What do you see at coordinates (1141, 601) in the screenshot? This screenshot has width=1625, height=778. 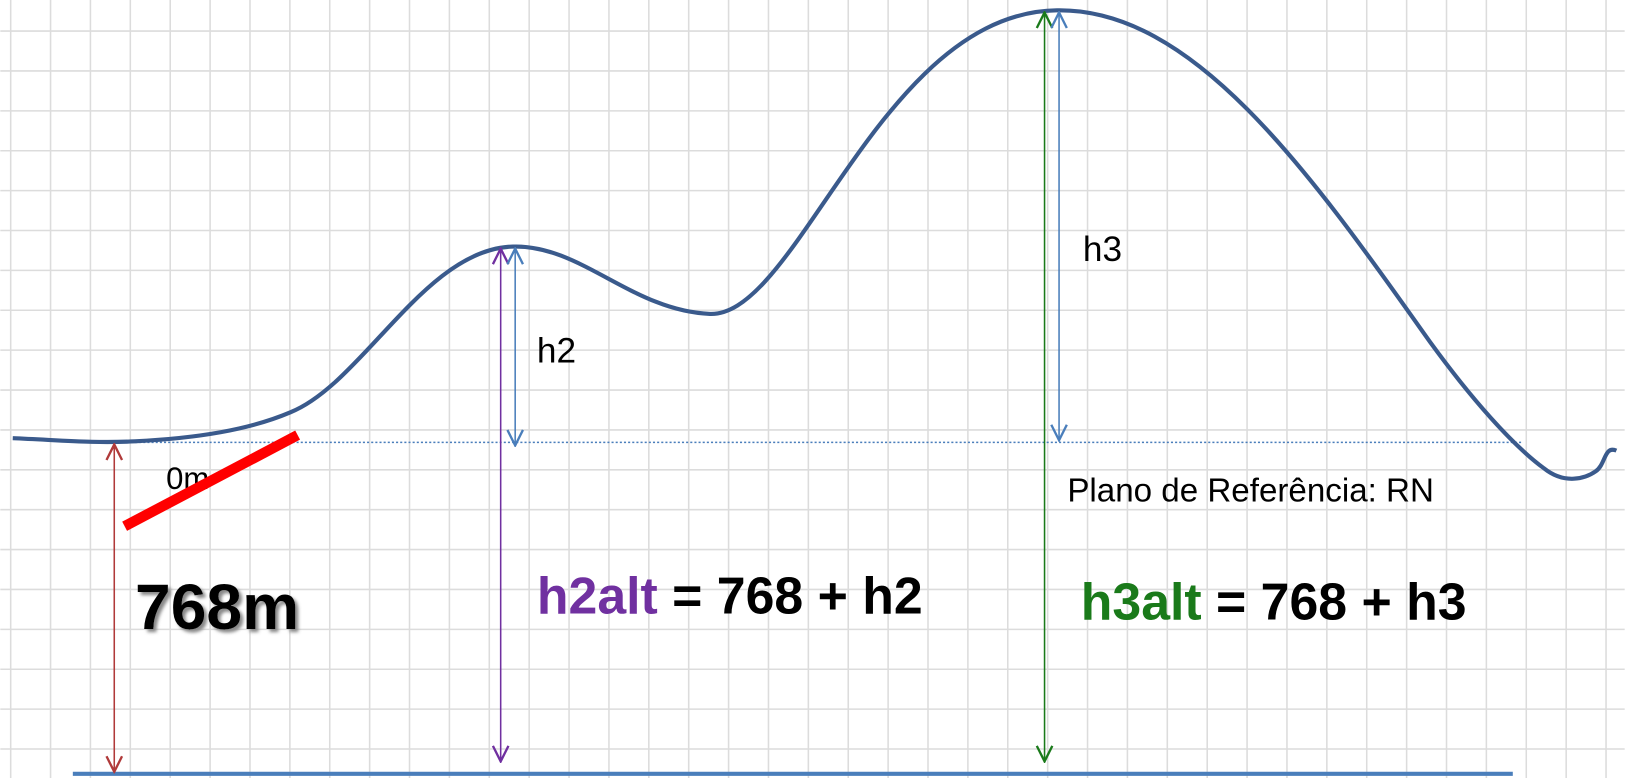 I see `formula-name: h3alt` at bounding box center [1141, 601].